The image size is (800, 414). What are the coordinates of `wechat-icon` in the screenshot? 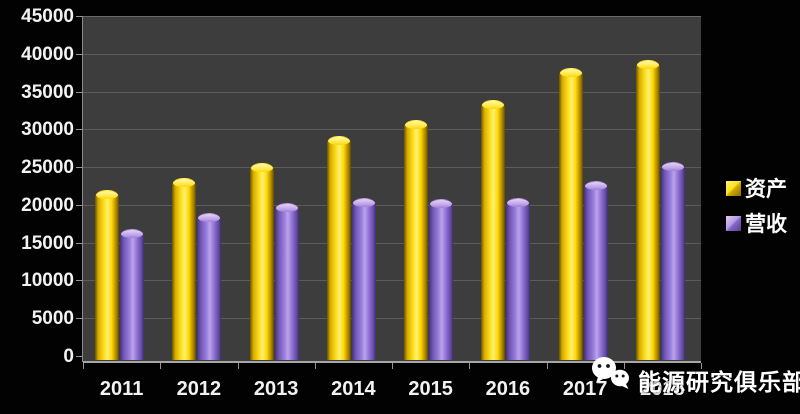 It's located at (610, 373).